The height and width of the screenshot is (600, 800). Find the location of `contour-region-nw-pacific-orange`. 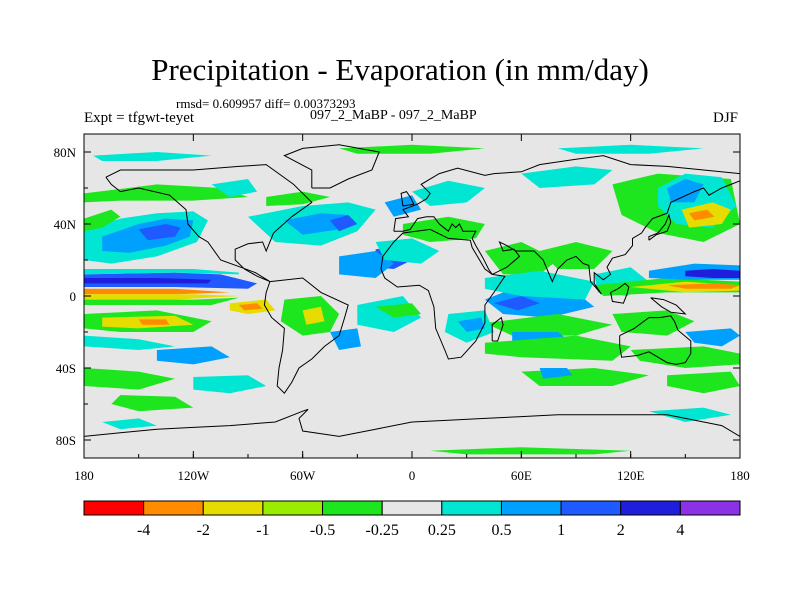

contour-region-nw-pacific-orange is located at coordinates (702, 215).